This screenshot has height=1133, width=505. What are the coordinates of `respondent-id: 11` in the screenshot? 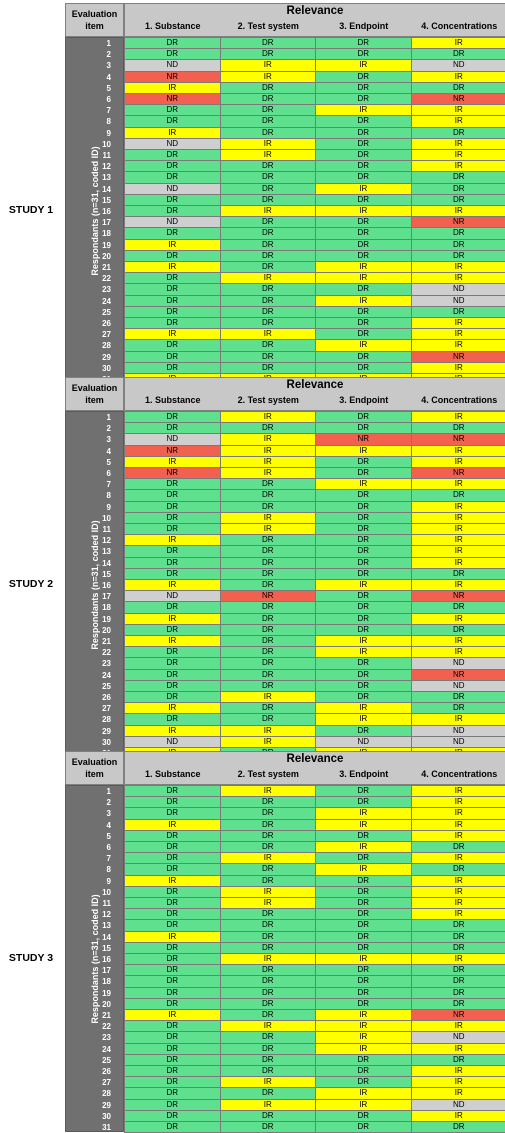 It's located at (89, 903).